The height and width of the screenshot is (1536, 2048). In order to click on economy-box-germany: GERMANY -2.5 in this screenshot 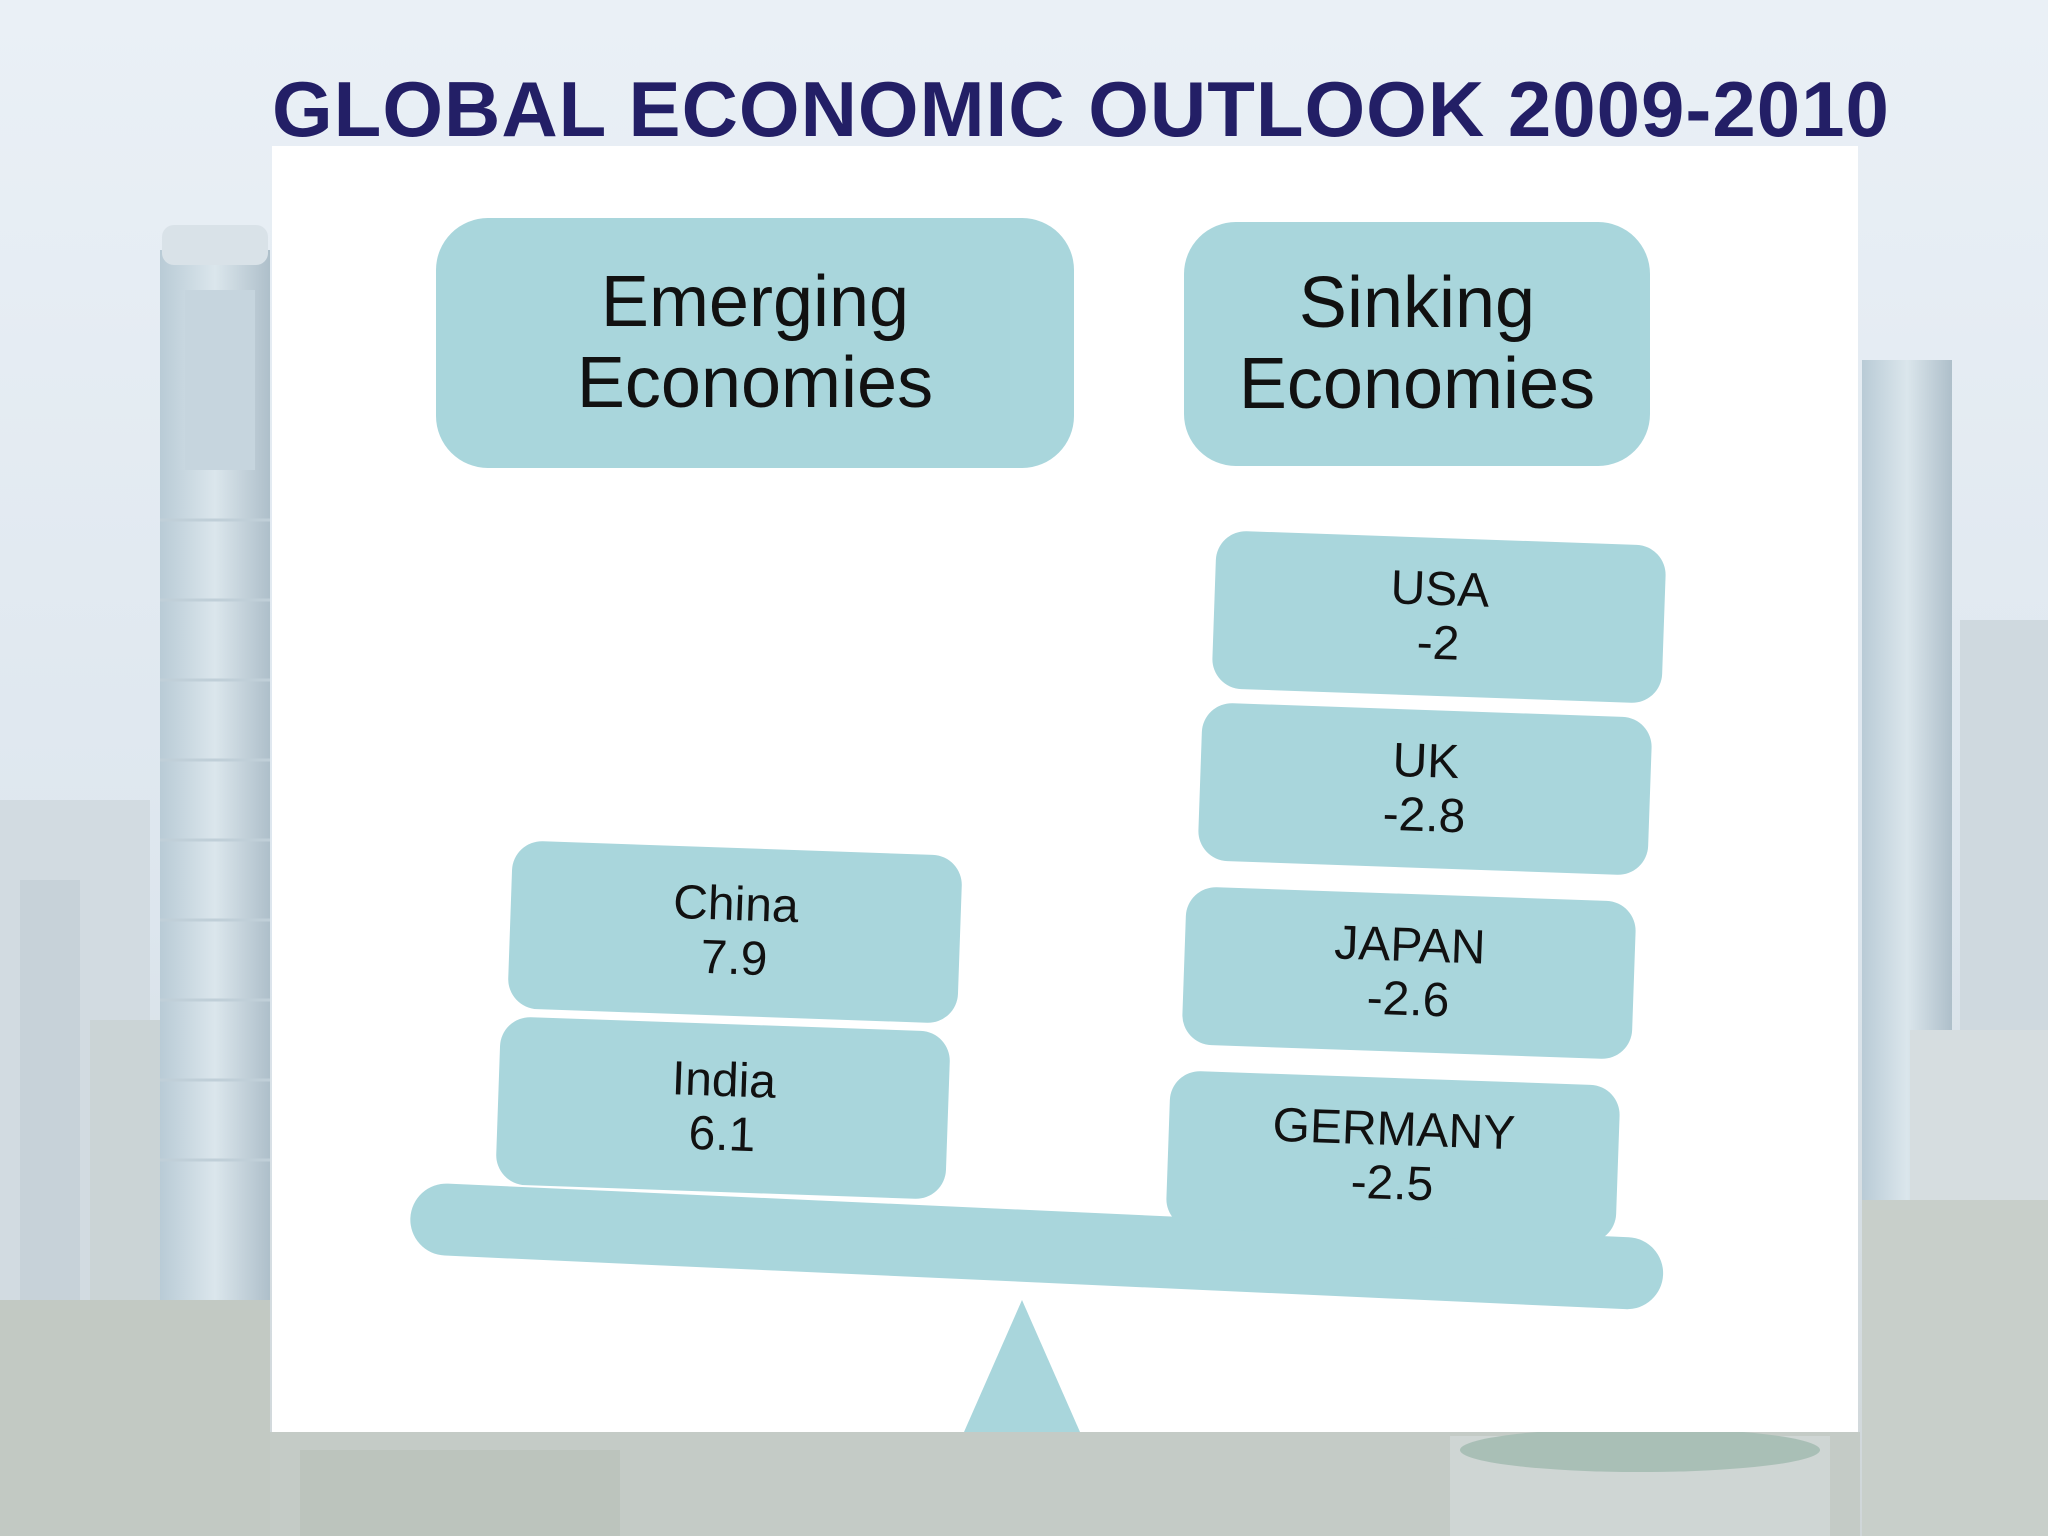, I will do `click(1393, 1157)`.